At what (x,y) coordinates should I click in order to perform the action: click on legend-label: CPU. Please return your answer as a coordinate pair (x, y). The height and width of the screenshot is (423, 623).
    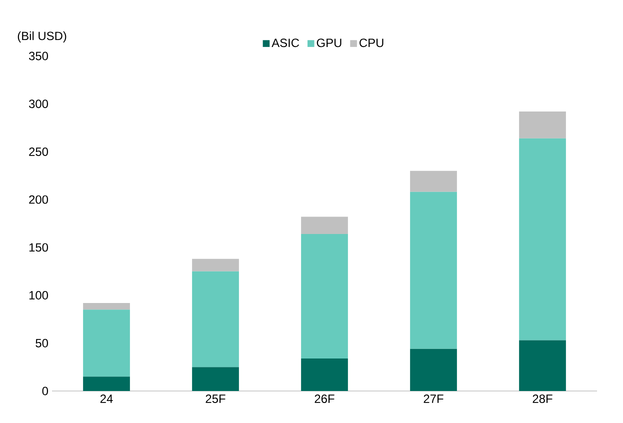
    Looking at the image, I should click on (372, 43).